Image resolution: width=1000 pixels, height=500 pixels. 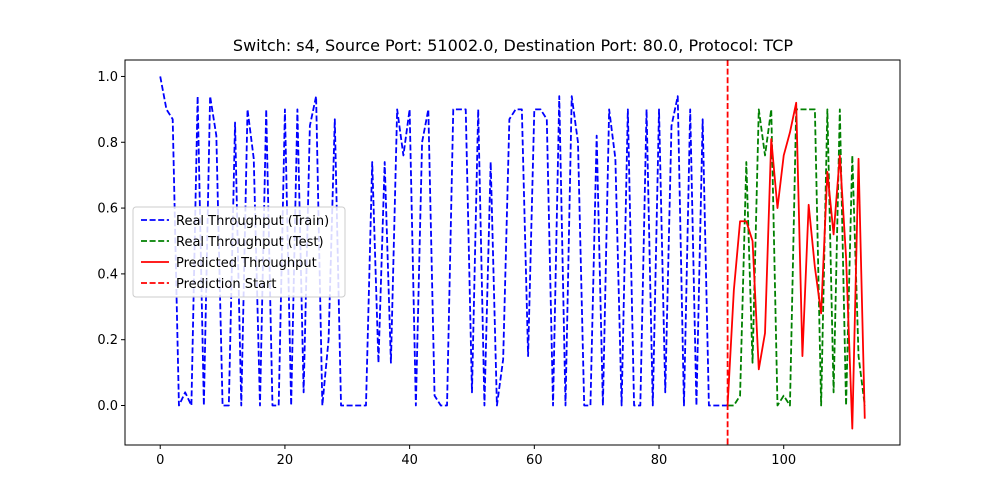 I want to click on y-tick-label: 0.6, so click(x=107, y=209).